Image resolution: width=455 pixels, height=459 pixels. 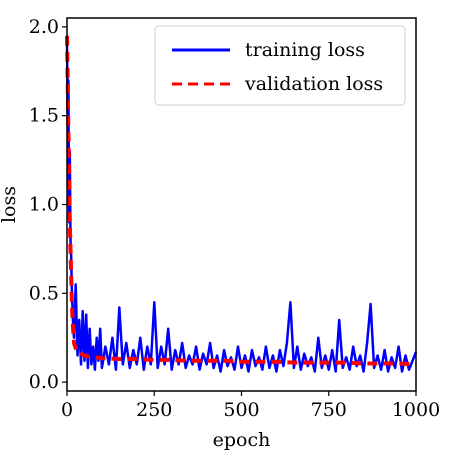 What do you see at coordinates (44, 27) in the screenshot?
I see `y-tick-label: 2.0` at bounding box center [44, 27].